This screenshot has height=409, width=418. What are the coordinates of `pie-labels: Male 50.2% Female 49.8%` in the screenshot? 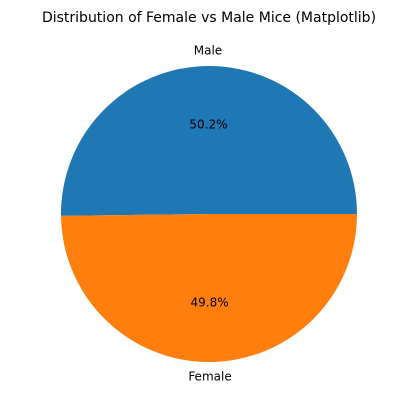 It's located at (209, 214).